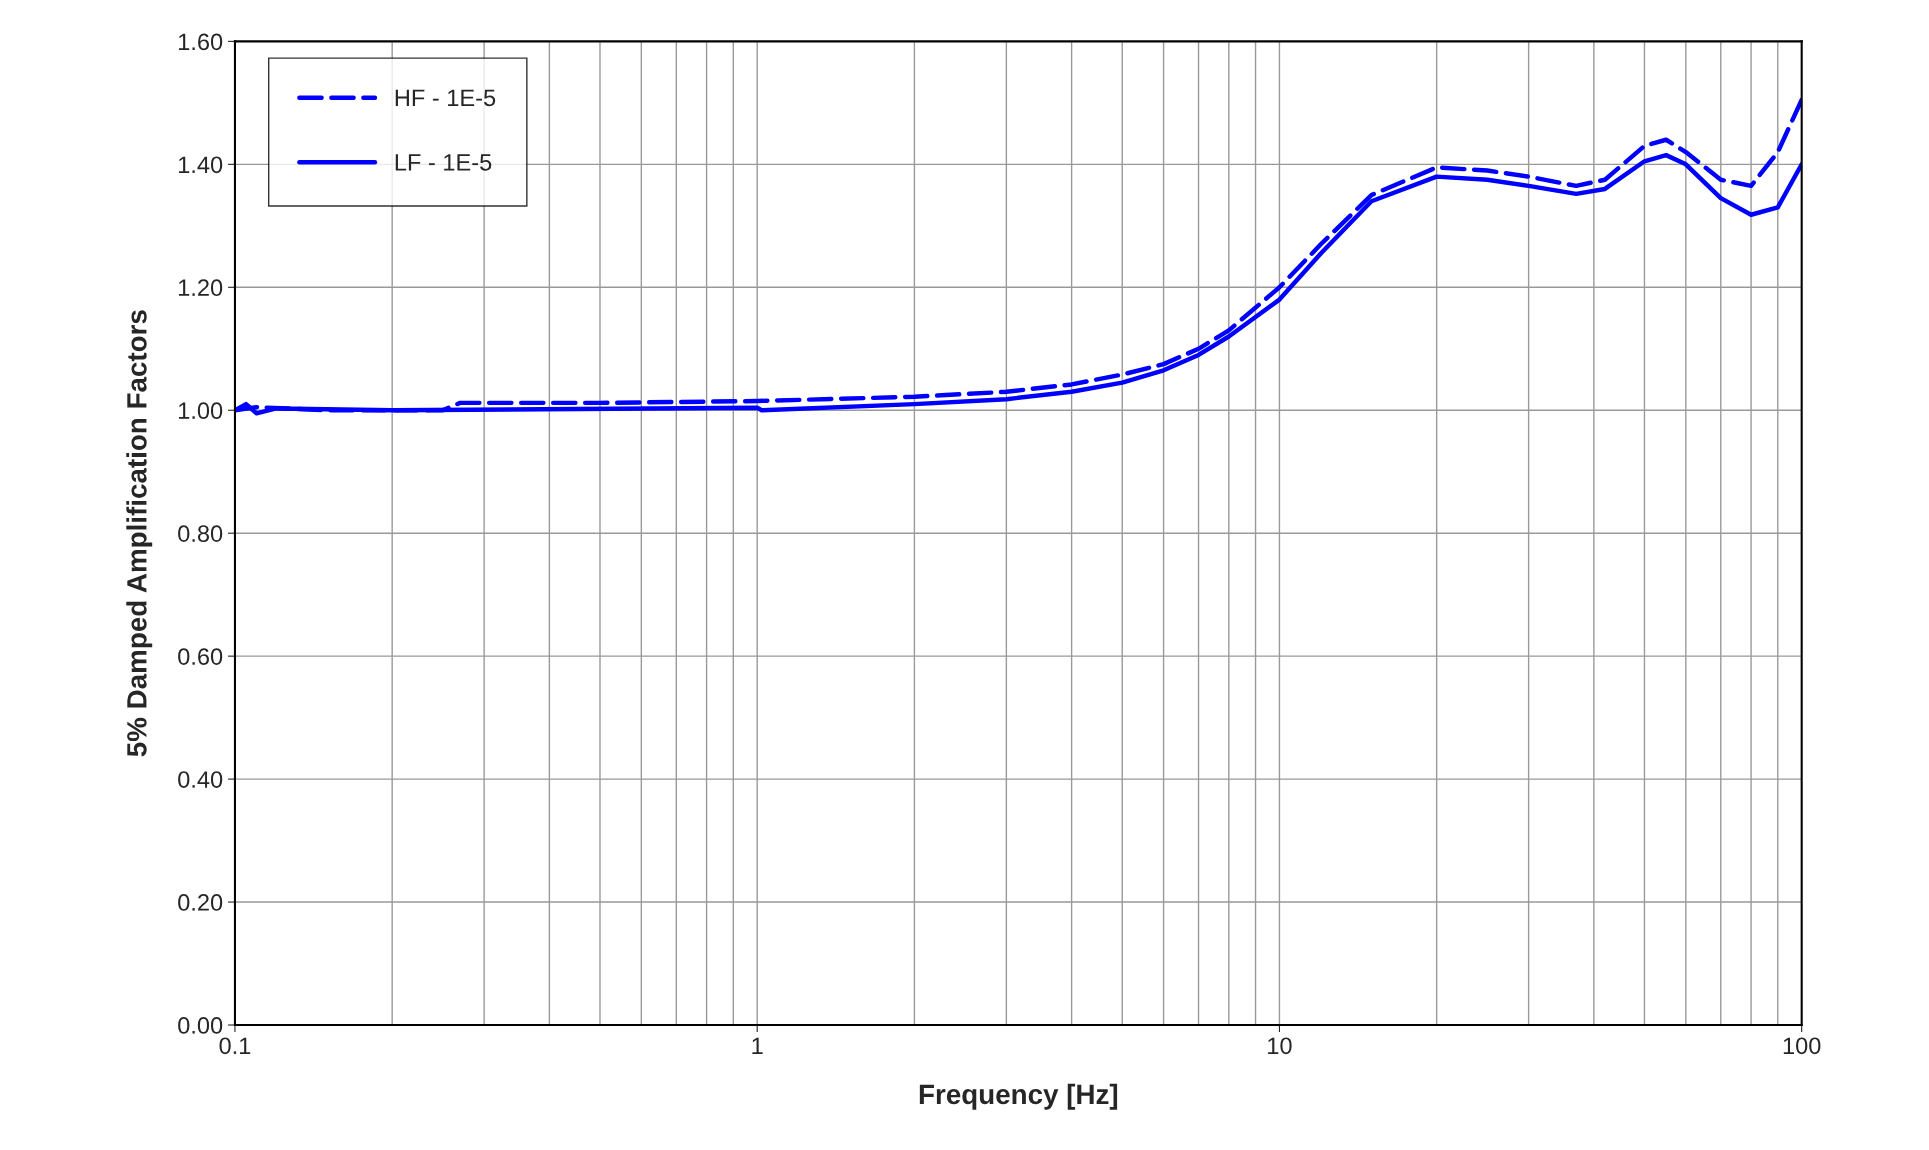 The image size is (1929, 1150). Describe the element at coordinates (445, 98) in the screenshot. I see `legend-label: HF - 1E-5` at that location.